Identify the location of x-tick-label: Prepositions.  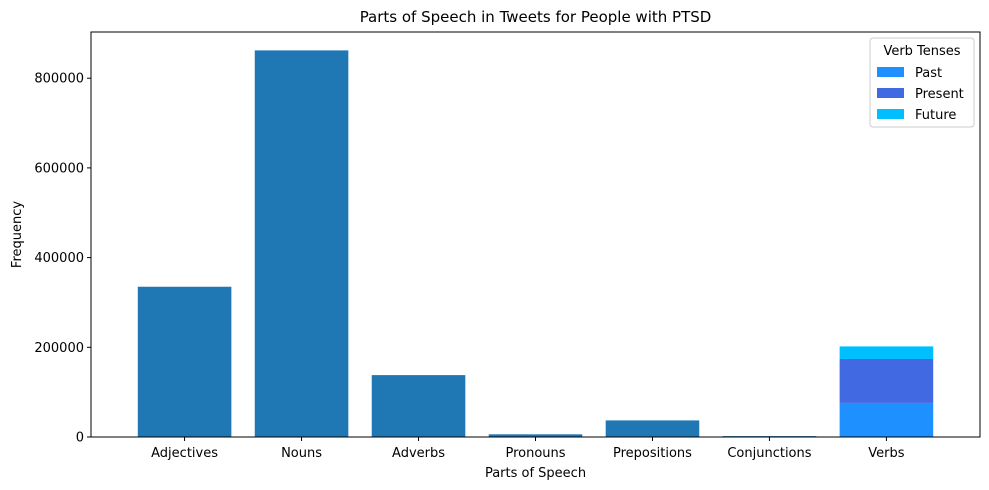
(652, 453).